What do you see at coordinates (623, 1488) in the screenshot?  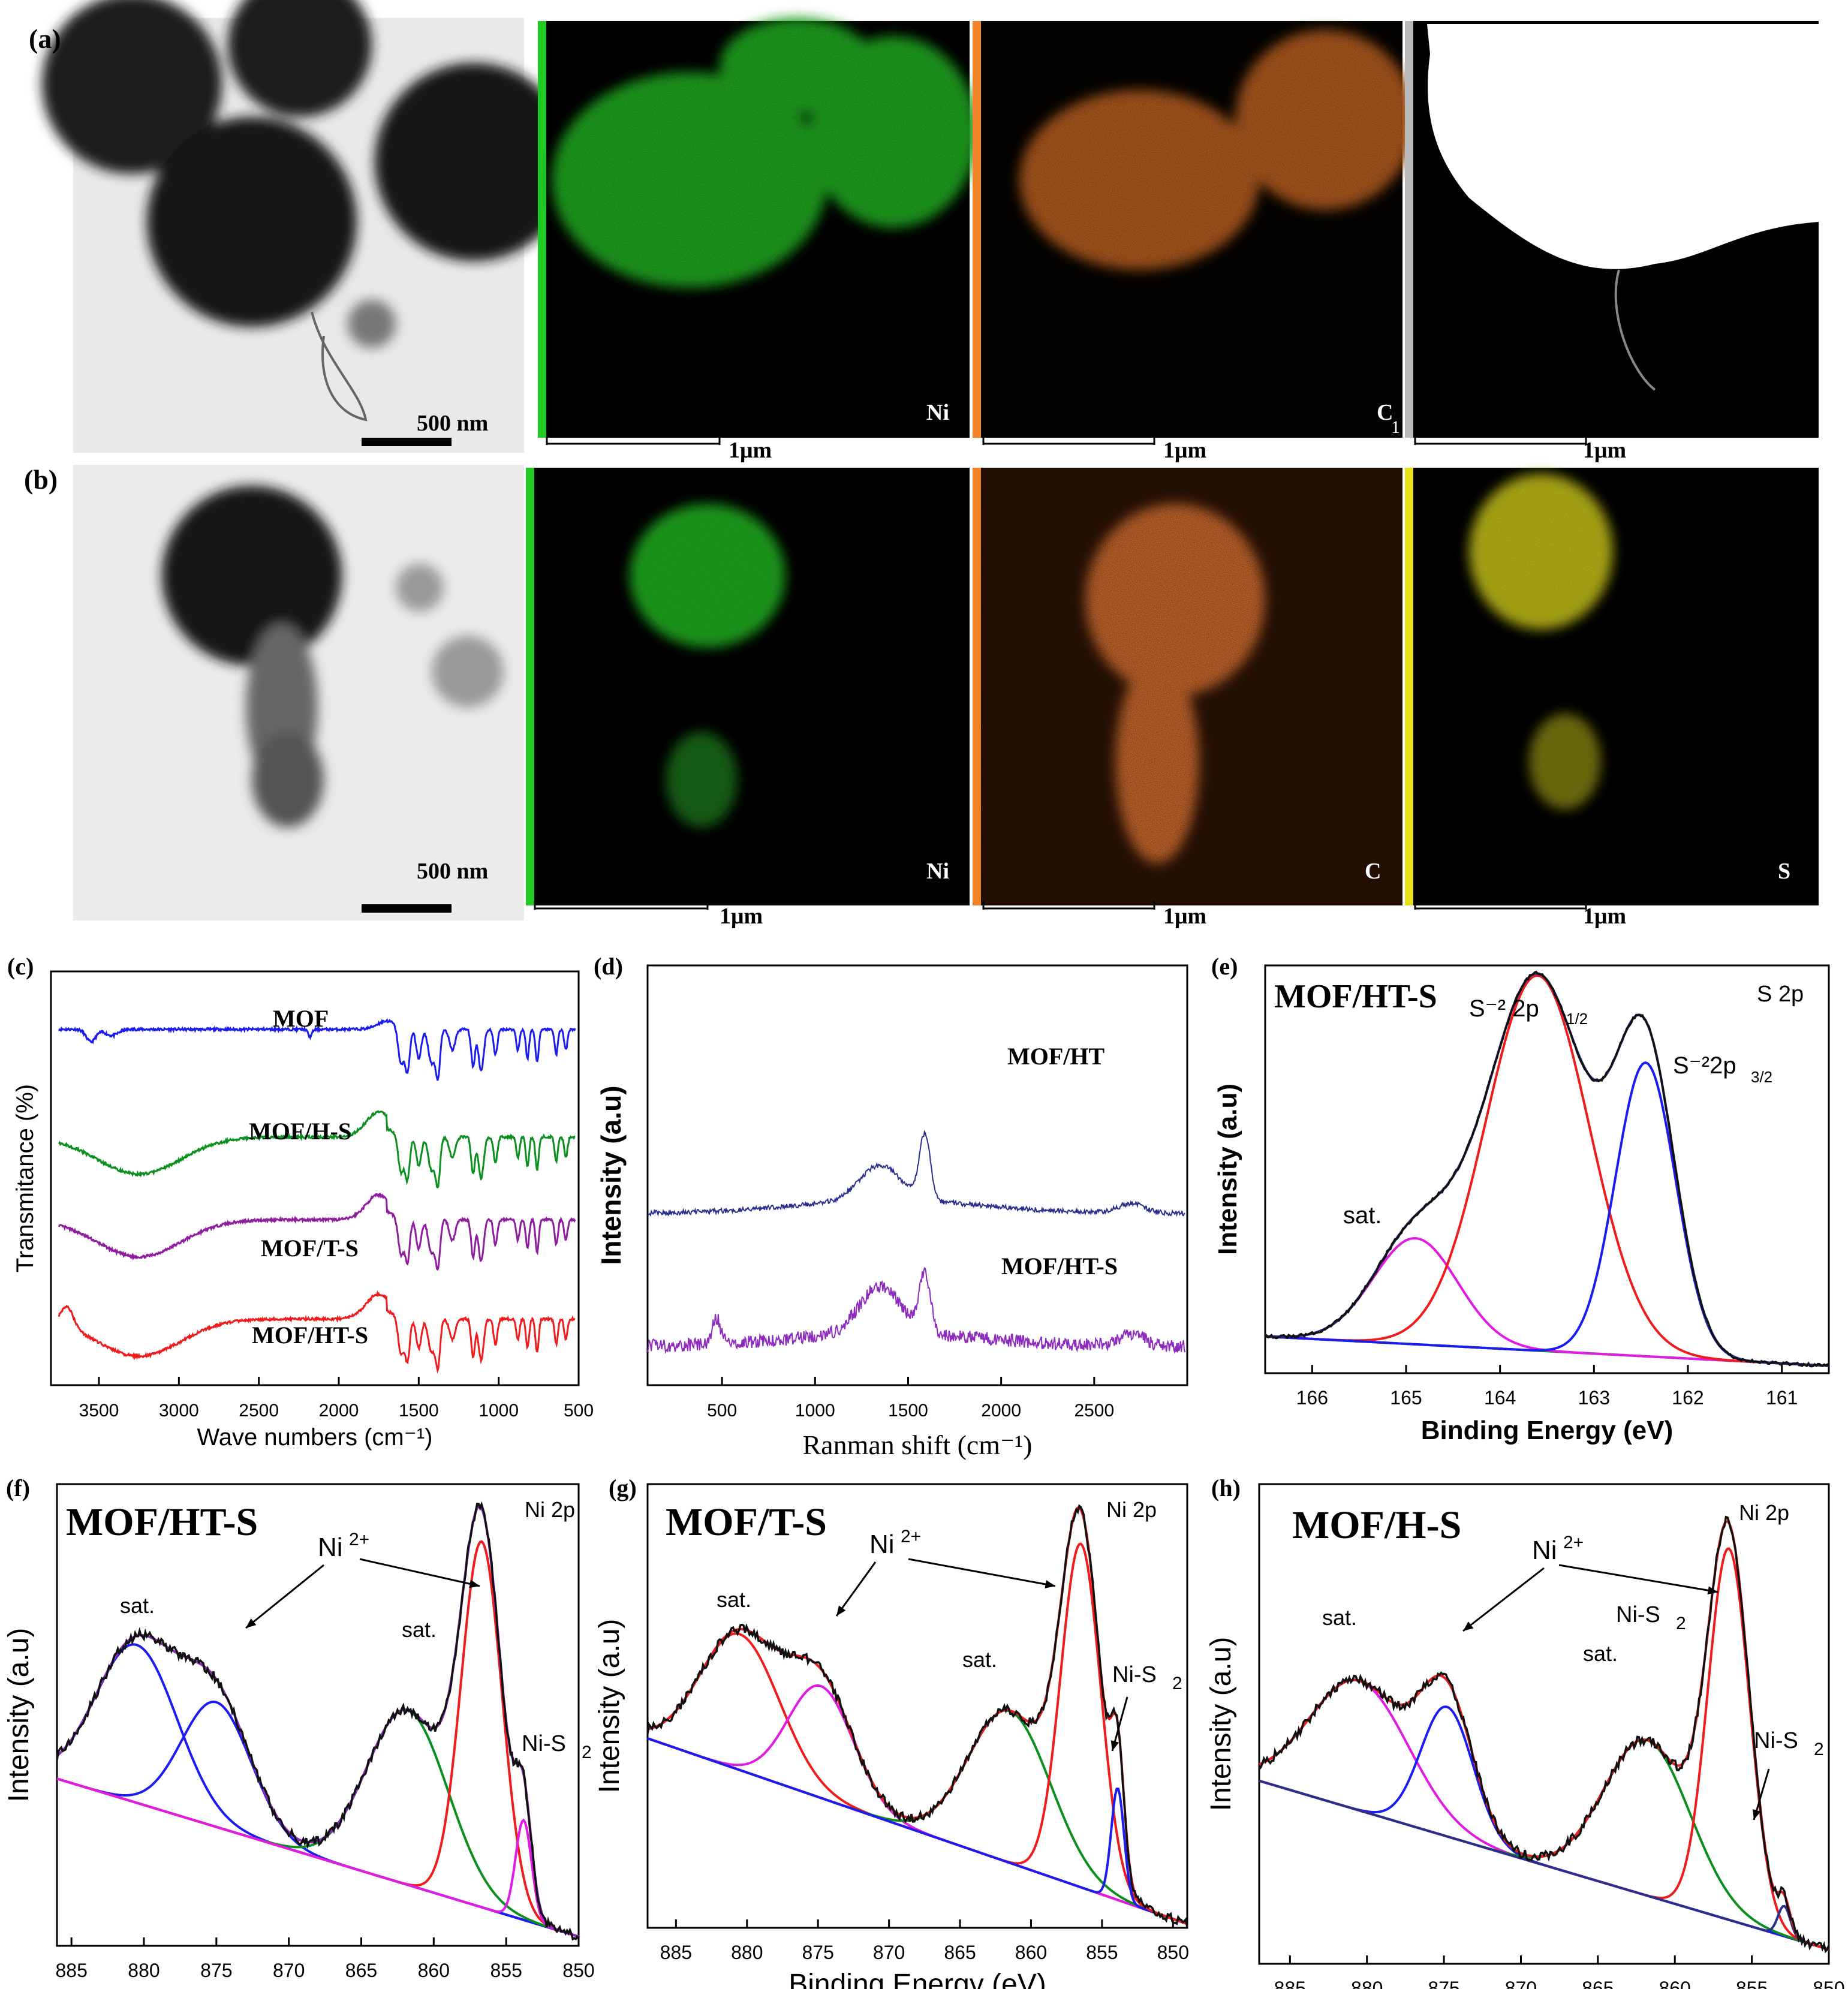 I see `panel-label-g: (g)` at bounding box center [623, 1488].